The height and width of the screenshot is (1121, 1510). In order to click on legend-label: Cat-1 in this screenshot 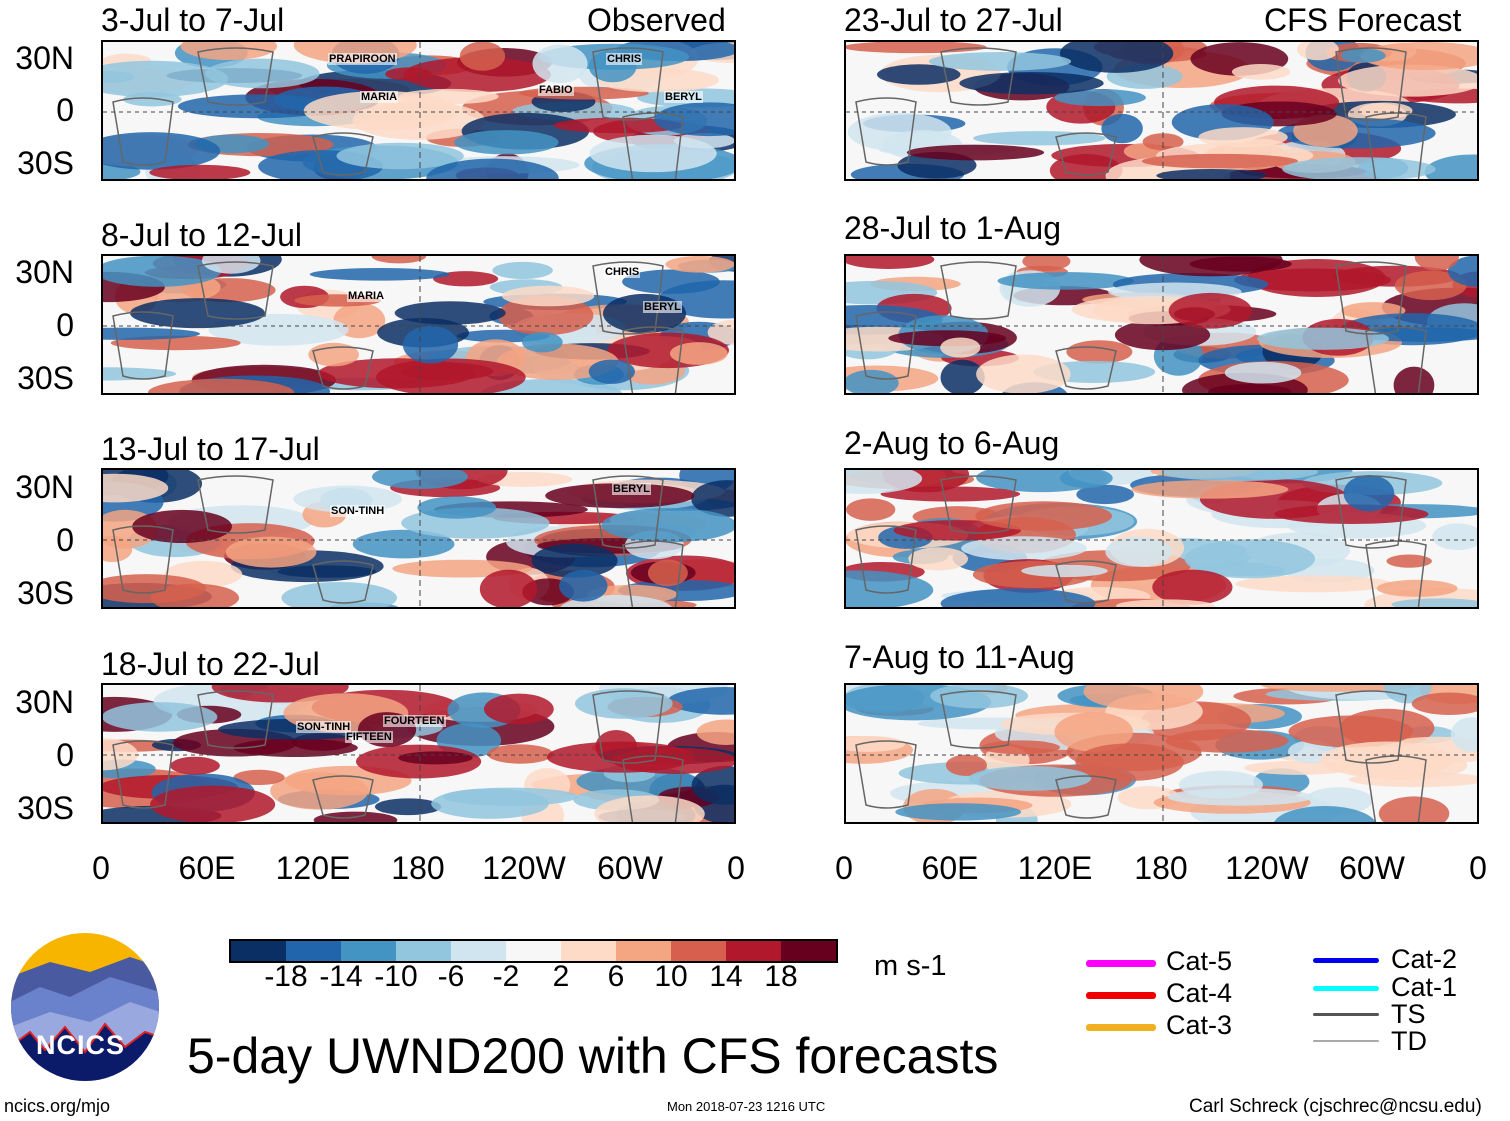, I will do `click(1424, 987)`.